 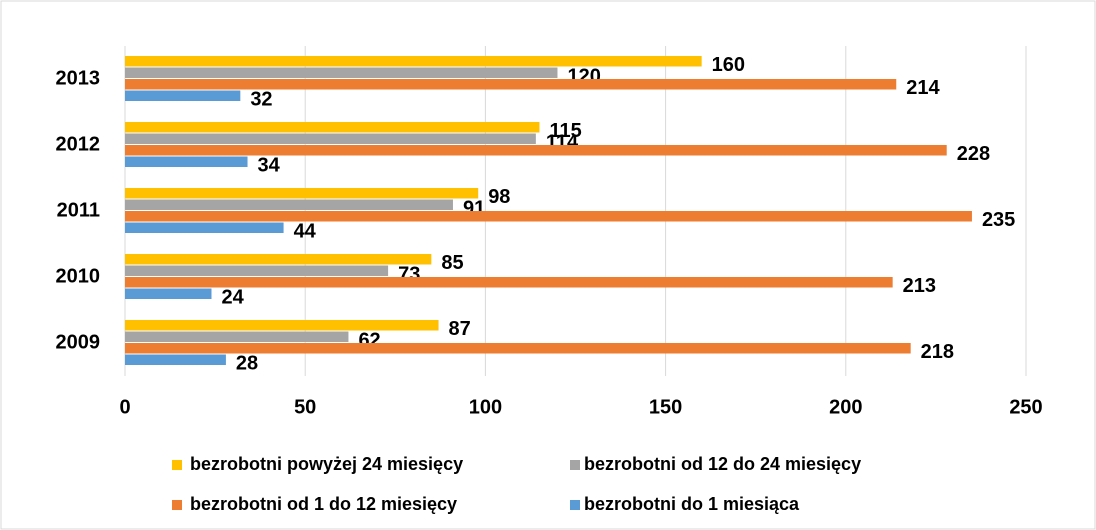 What do you see at coordinates (78, 78) in the screenshot?
I see `y-tick-label: 2013` at bounding box center [78, 78].